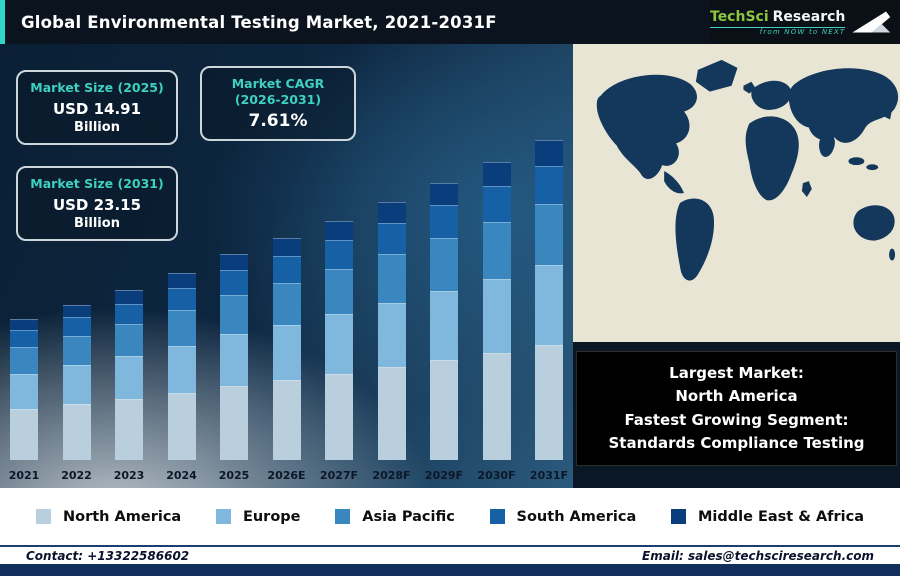 The image size is (900, 576). I want to click on legend-item-asia-pacific: Asia Pacific, so click(395, 517).